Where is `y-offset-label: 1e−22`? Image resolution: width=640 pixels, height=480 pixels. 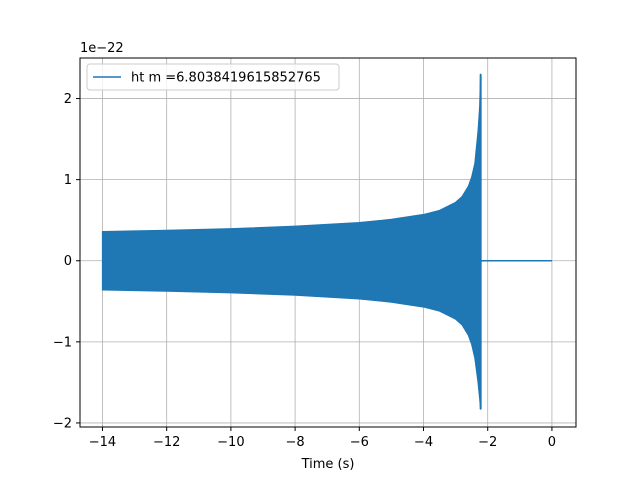
y-offset-label: 1e−22 is located at coordinates (102, 48).